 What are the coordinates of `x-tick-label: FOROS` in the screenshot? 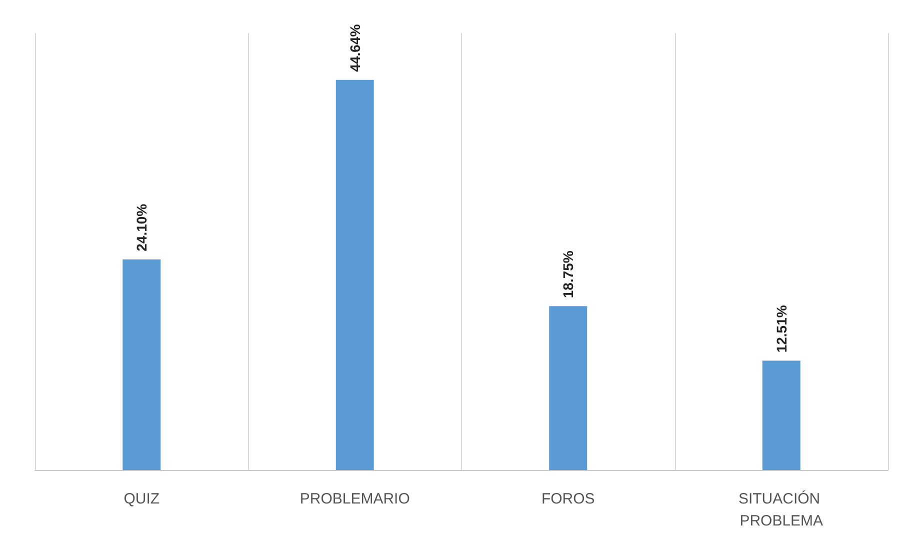 It's located at (568, 499).